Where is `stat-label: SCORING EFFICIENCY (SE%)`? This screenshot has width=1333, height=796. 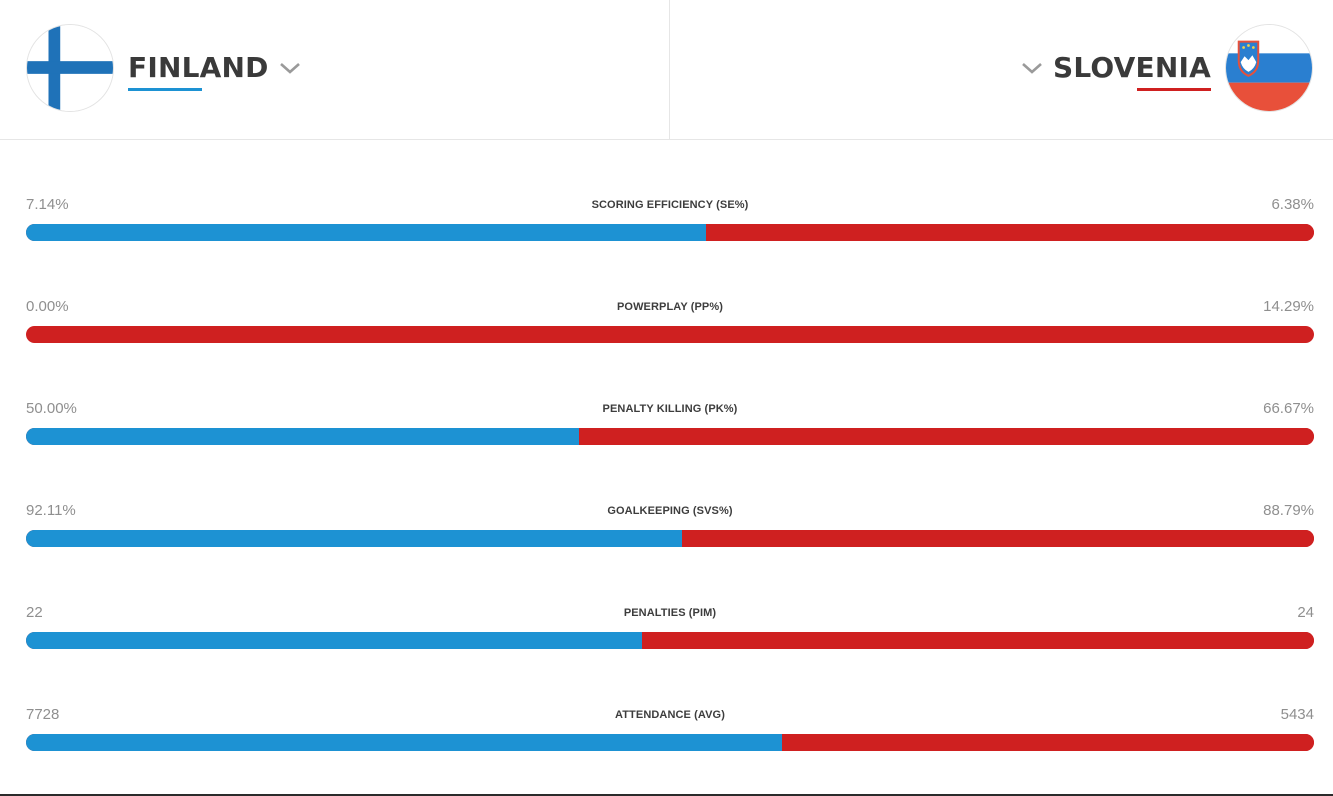
stat-label: SCORING EFFICIENCY (SE%) is located at coordinates (670, 205).